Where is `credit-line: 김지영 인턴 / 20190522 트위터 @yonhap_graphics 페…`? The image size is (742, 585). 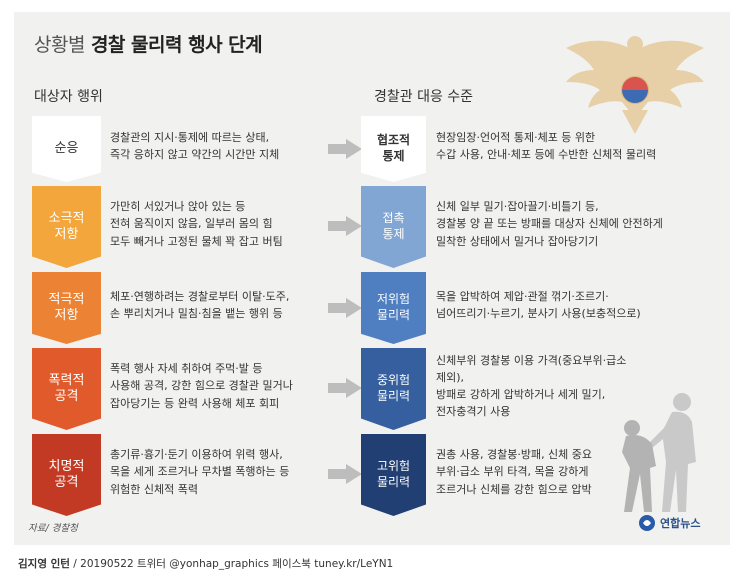 credit-line: 김지영 인턴 / 20190522 트위터 @yonhap_graphics 페… is located at coordinates (205, 563).